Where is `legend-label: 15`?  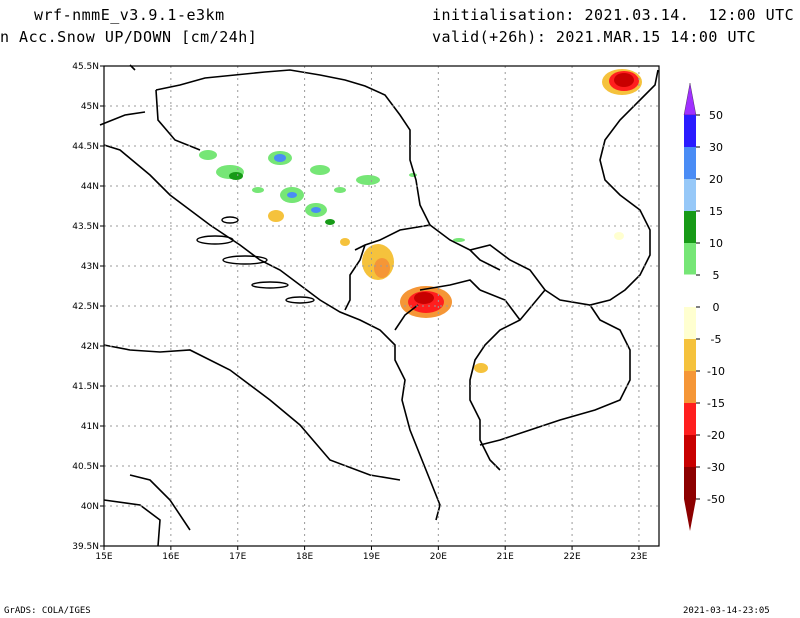
legend-label: 15 is located at coordinates (716, 211).